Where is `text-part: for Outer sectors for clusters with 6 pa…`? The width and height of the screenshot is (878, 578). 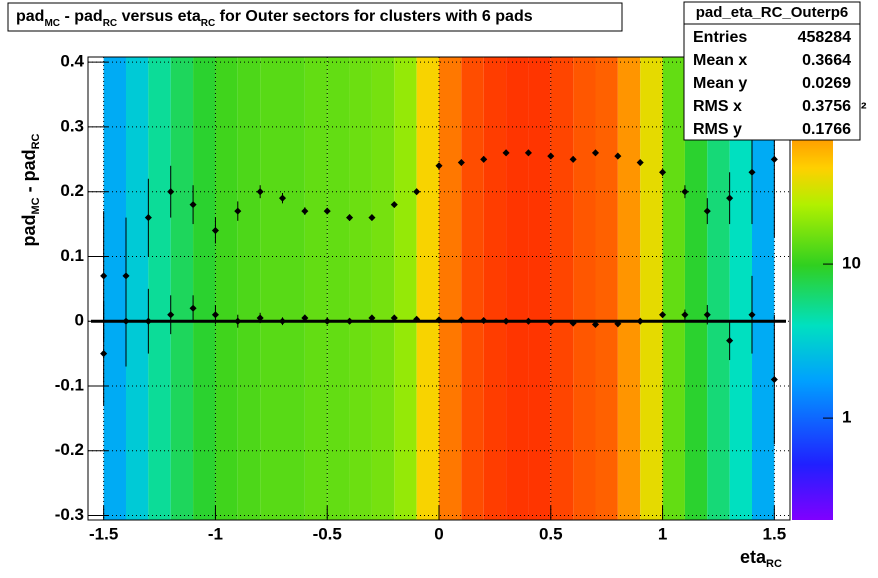 text-part: for Outer sectors for clusters with 6 pa… is located at coordinates (374, 16).